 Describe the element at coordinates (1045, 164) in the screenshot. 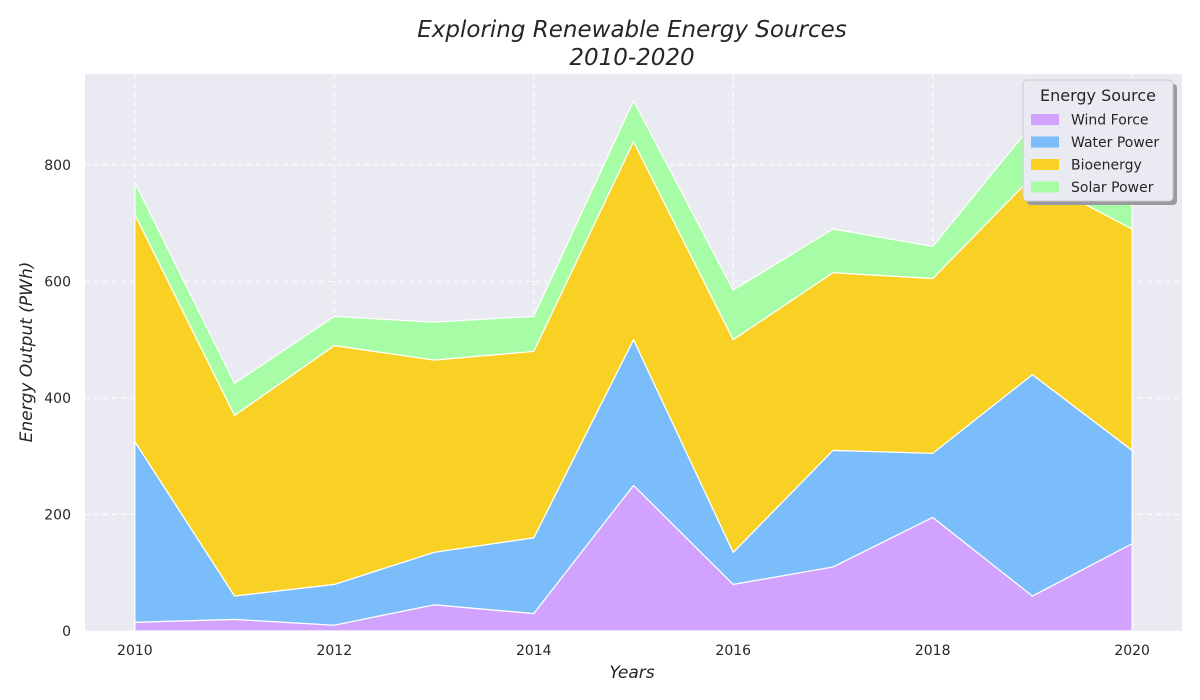

I see `legend-swatch-bioenergy` at that location.